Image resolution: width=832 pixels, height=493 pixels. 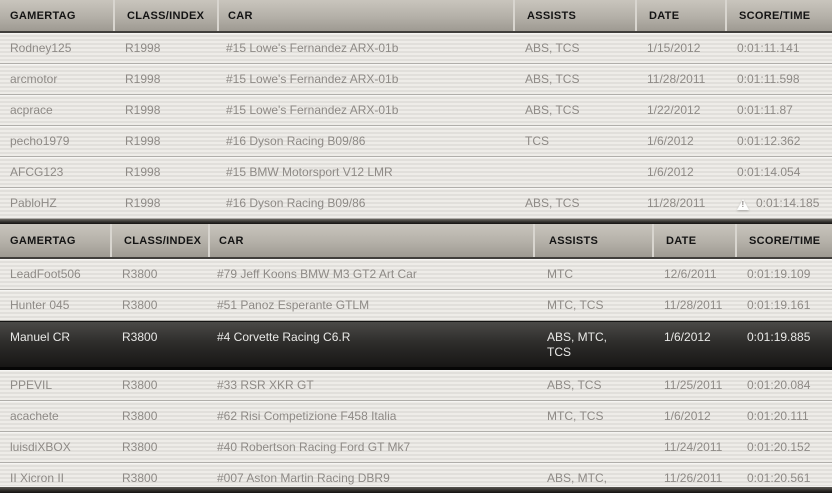 I want to click on car-cell: #51 Panoz Esperante GTLM, so click(x=293, y=305).